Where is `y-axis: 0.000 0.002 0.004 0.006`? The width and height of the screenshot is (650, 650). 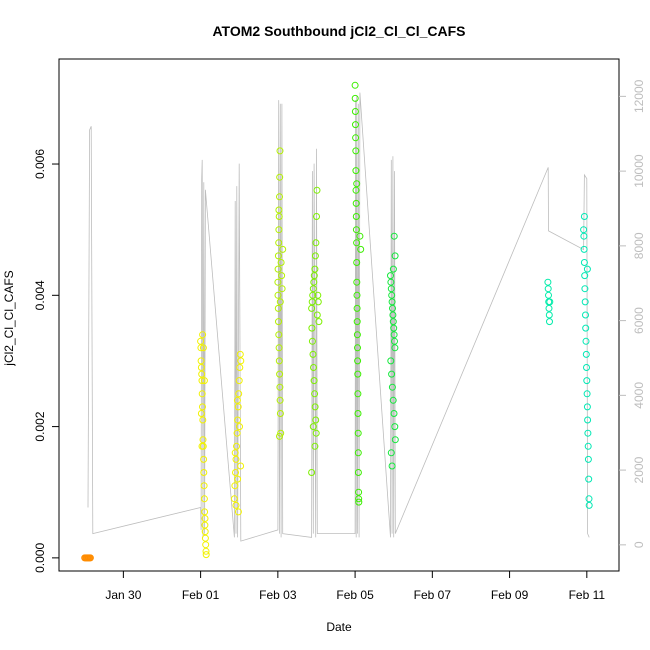 y-axis: 0.000 0.002 0.004 0.006 is located at coordinates (46, 361).